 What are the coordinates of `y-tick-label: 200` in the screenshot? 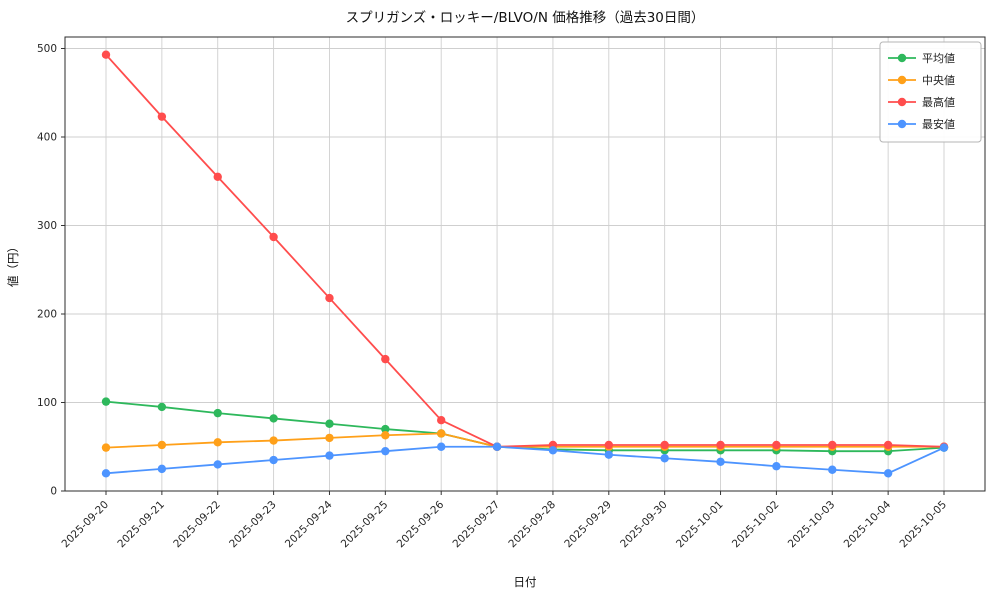 It's located at (47, 315).